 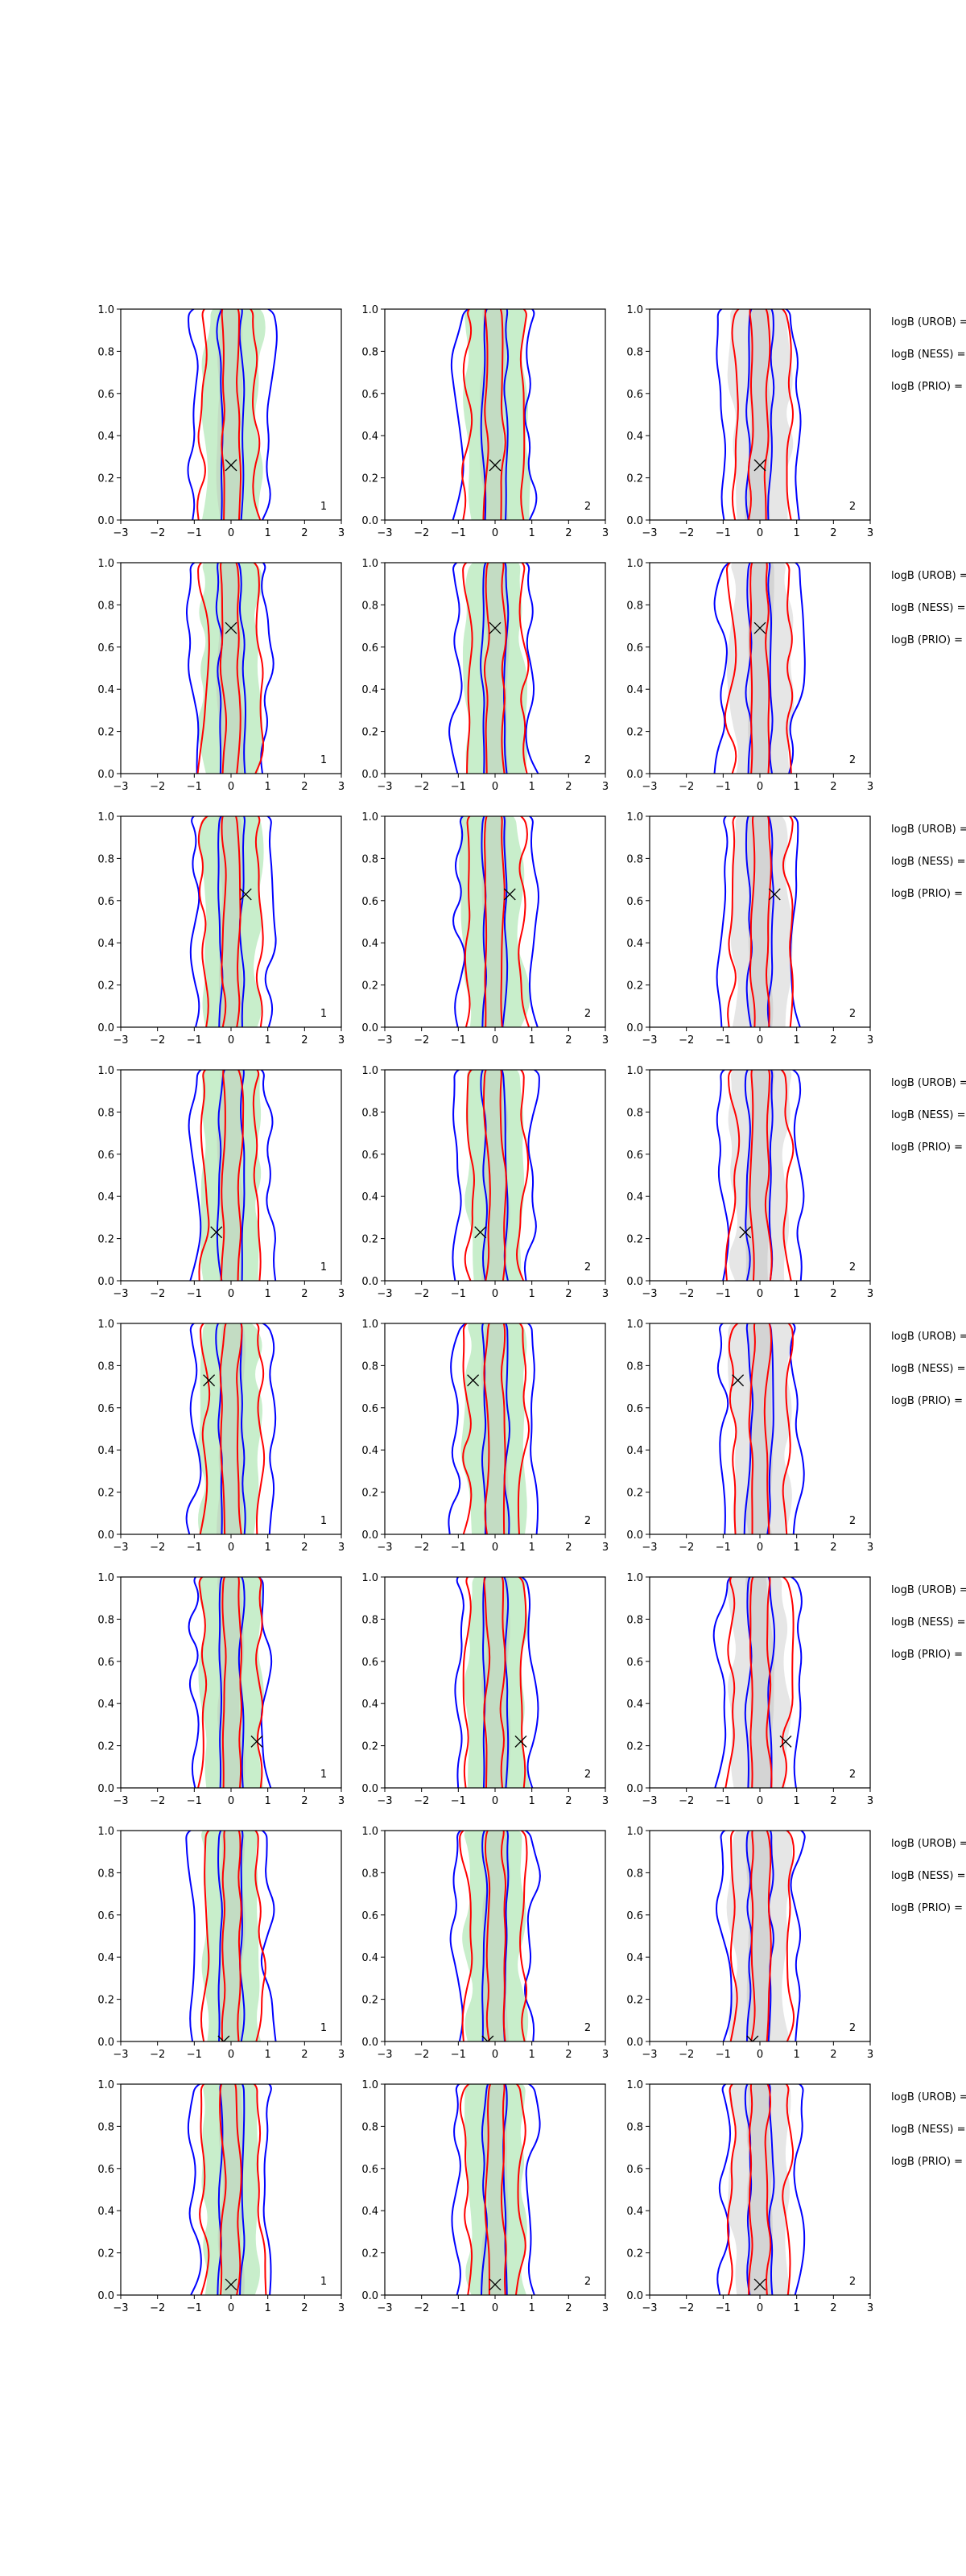 I want to click on panel-8-3-contours, so click(x=761, y=2189).